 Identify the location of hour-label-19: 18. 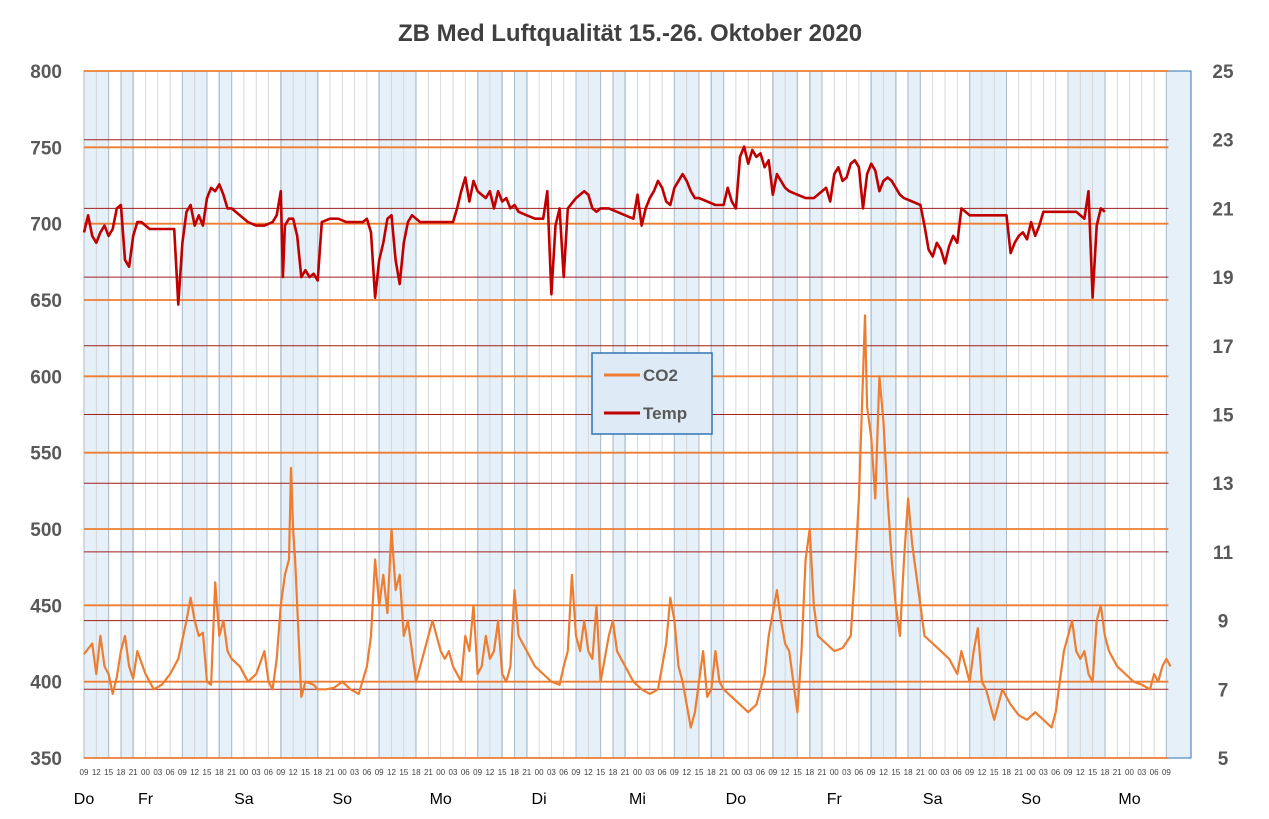
(317, 772).